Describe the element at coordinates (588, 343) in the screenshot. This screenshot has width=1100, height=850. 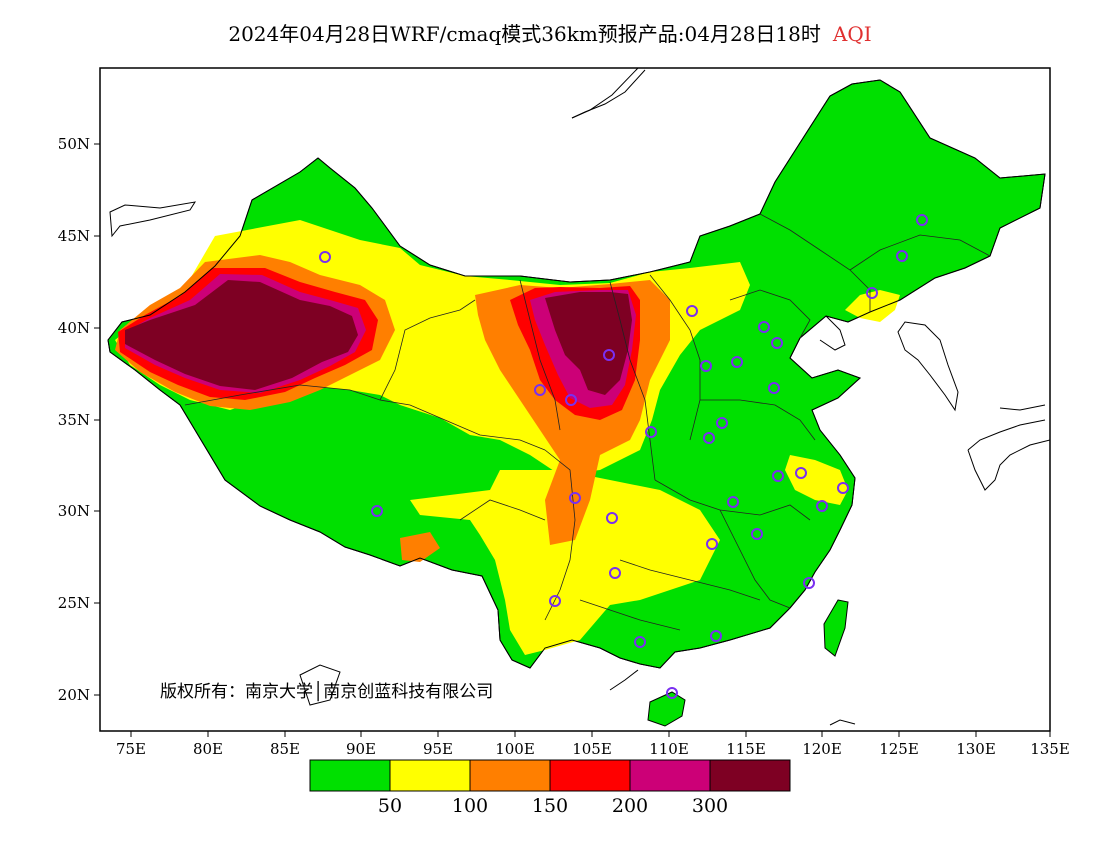
I see `aqi-region-hazardous-central` at that location.